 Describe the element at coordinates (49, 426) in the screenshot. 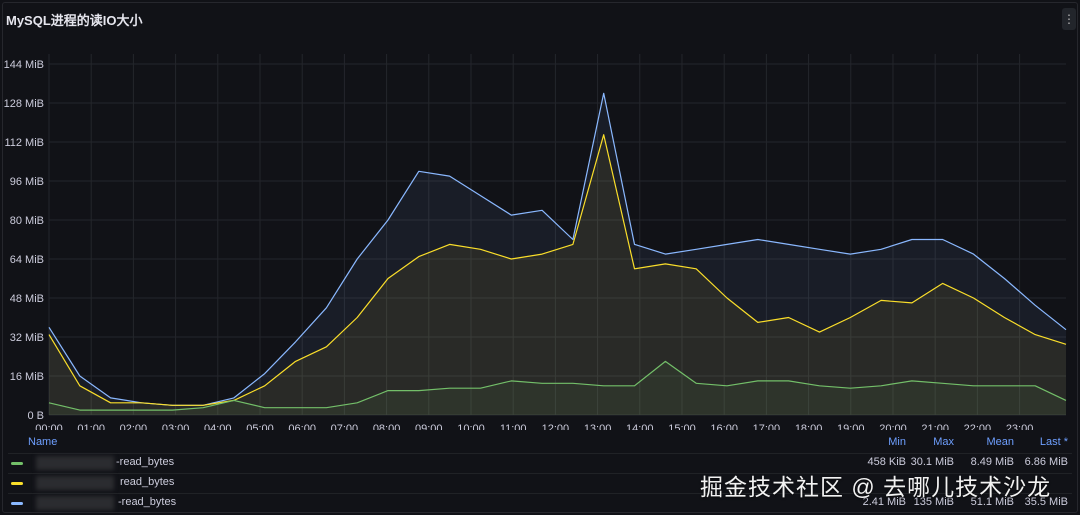

I see `x-tick-label: 00:00` at that location.